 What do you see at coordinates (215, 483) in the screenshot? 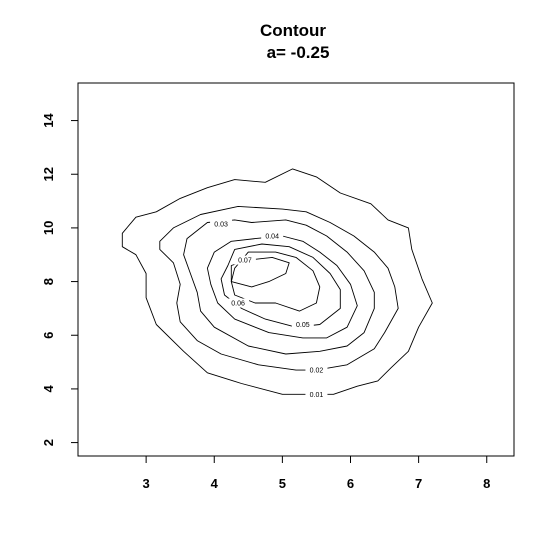
I see `x-tick-label-4: 4` at bounding box center [215, 483].